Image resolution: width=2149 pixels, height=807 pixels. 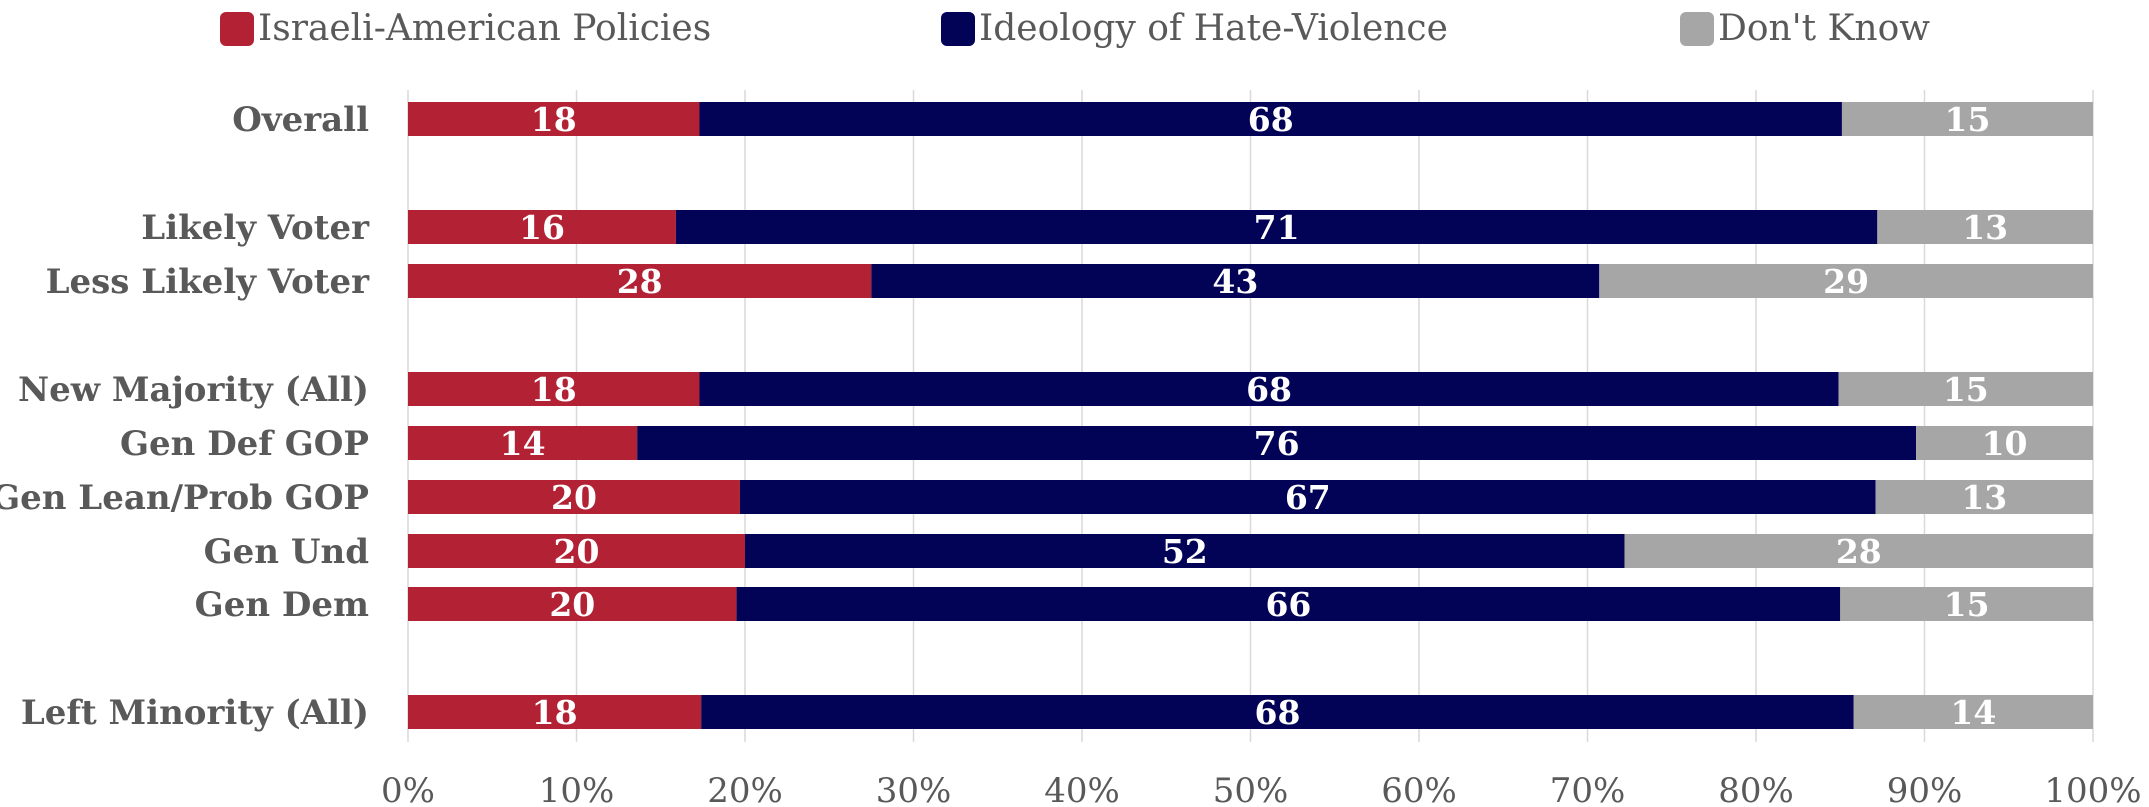 I want to click on bar-don-t-know-gen-und, so click(x=1858, y=551).